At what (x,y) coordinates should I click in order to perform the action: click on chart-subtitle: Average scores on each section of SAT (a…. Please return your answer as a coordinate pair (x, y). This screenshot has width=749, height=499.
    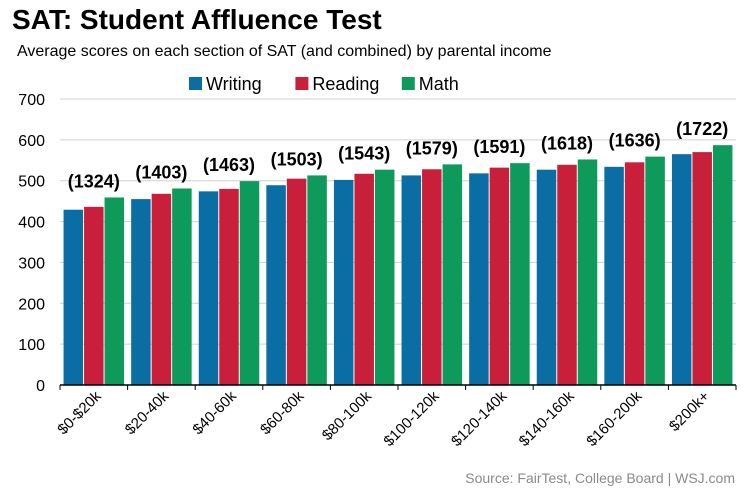
    Looking at the image, I should click on (284, 51).